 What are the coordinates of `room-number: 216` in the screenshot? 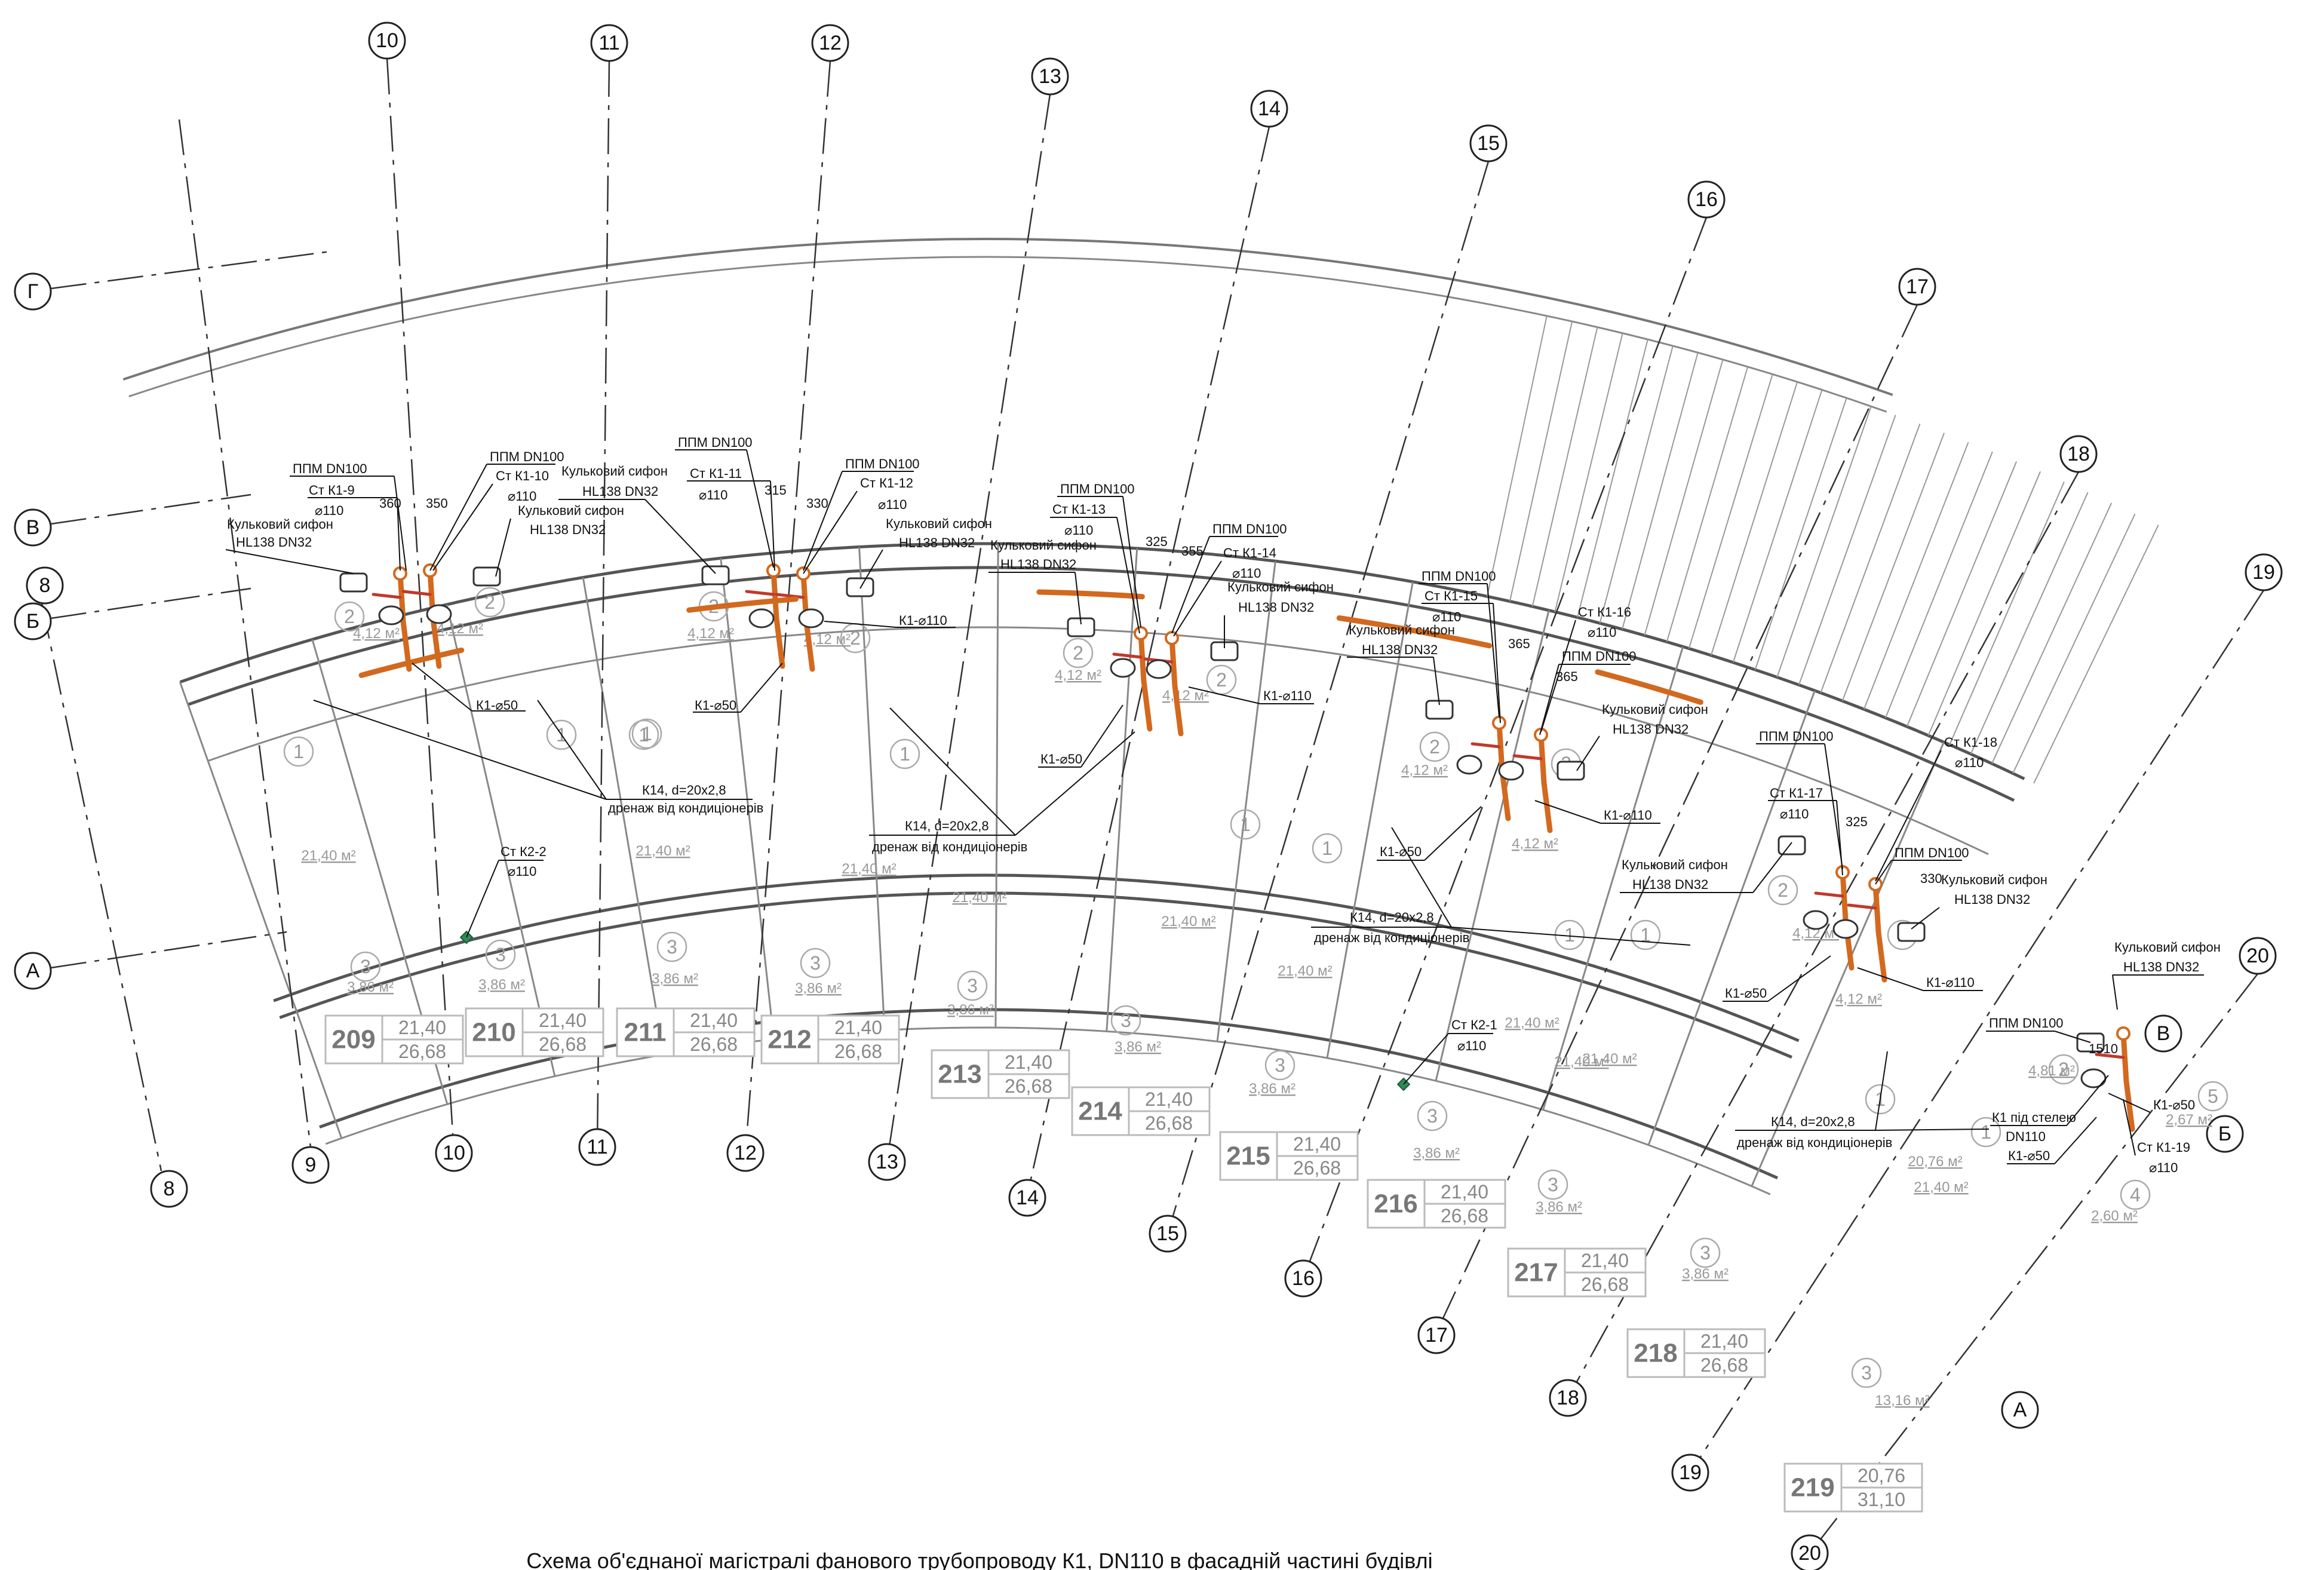 It's located at (1395, 1204).